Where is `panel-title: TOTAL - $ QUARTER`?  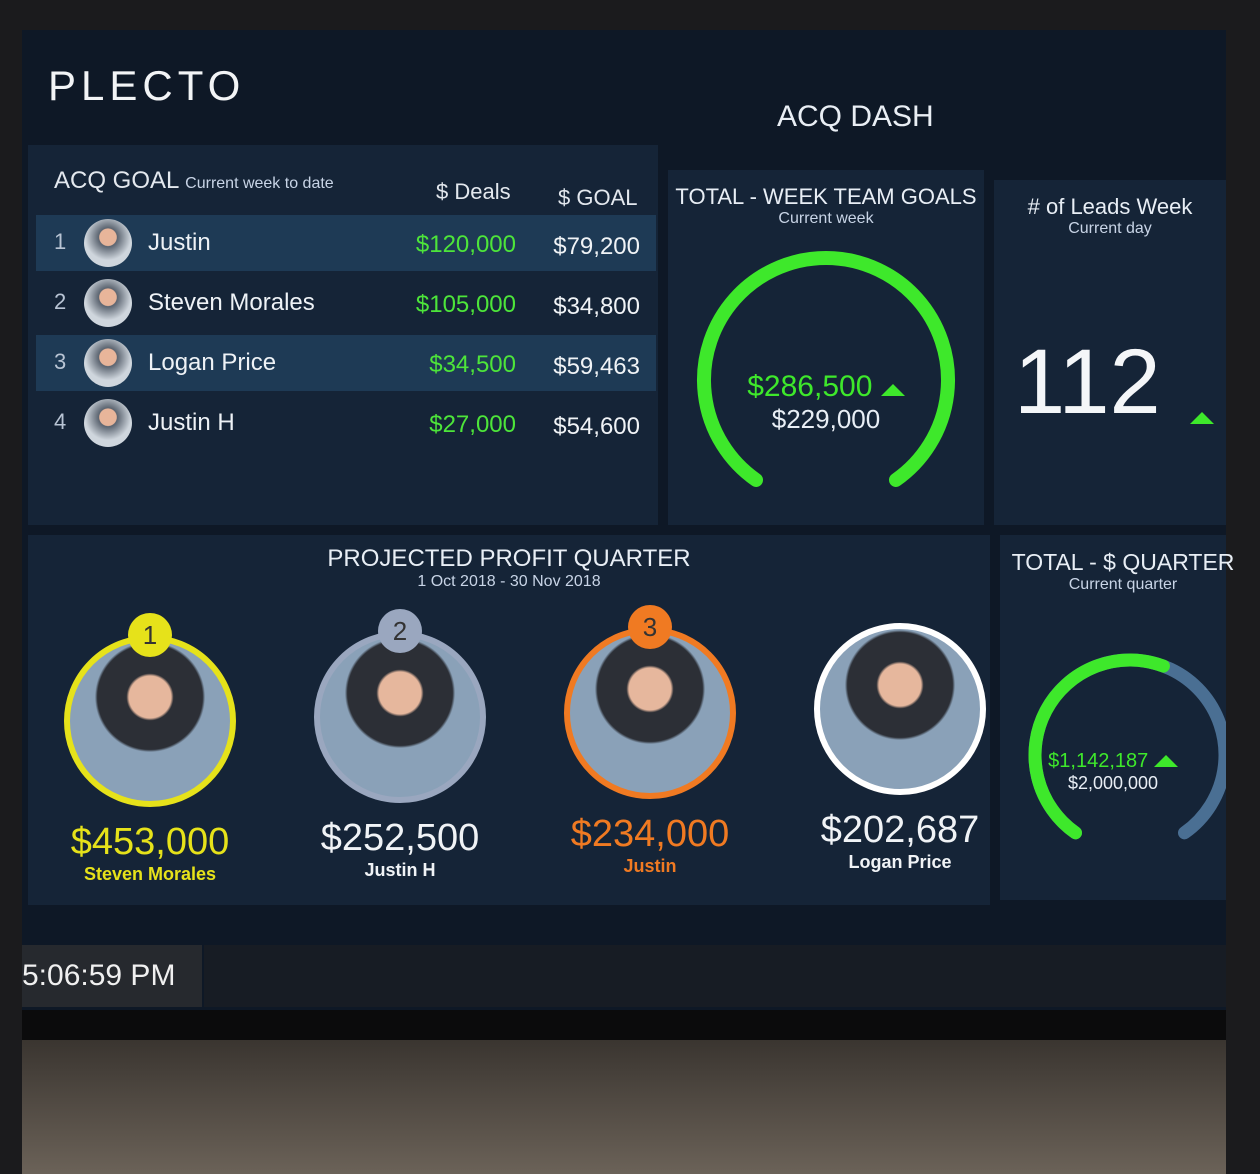 panel-title: TOTAL - $ QUARTER is located at coordinates (1123, 562).